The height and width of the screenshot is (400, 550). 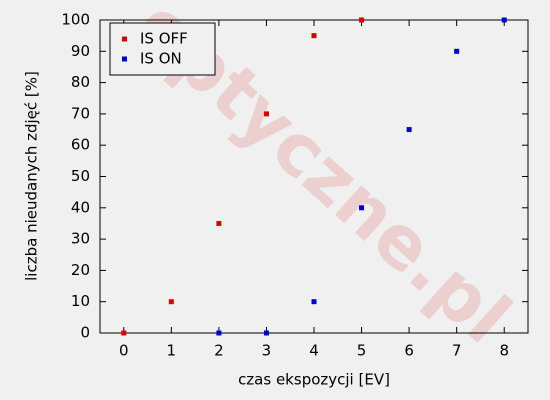 What do you see at coordinates (80, 239) in the screenshot?
I see `y-tick-label: 30` at bounding box center [80, 239].